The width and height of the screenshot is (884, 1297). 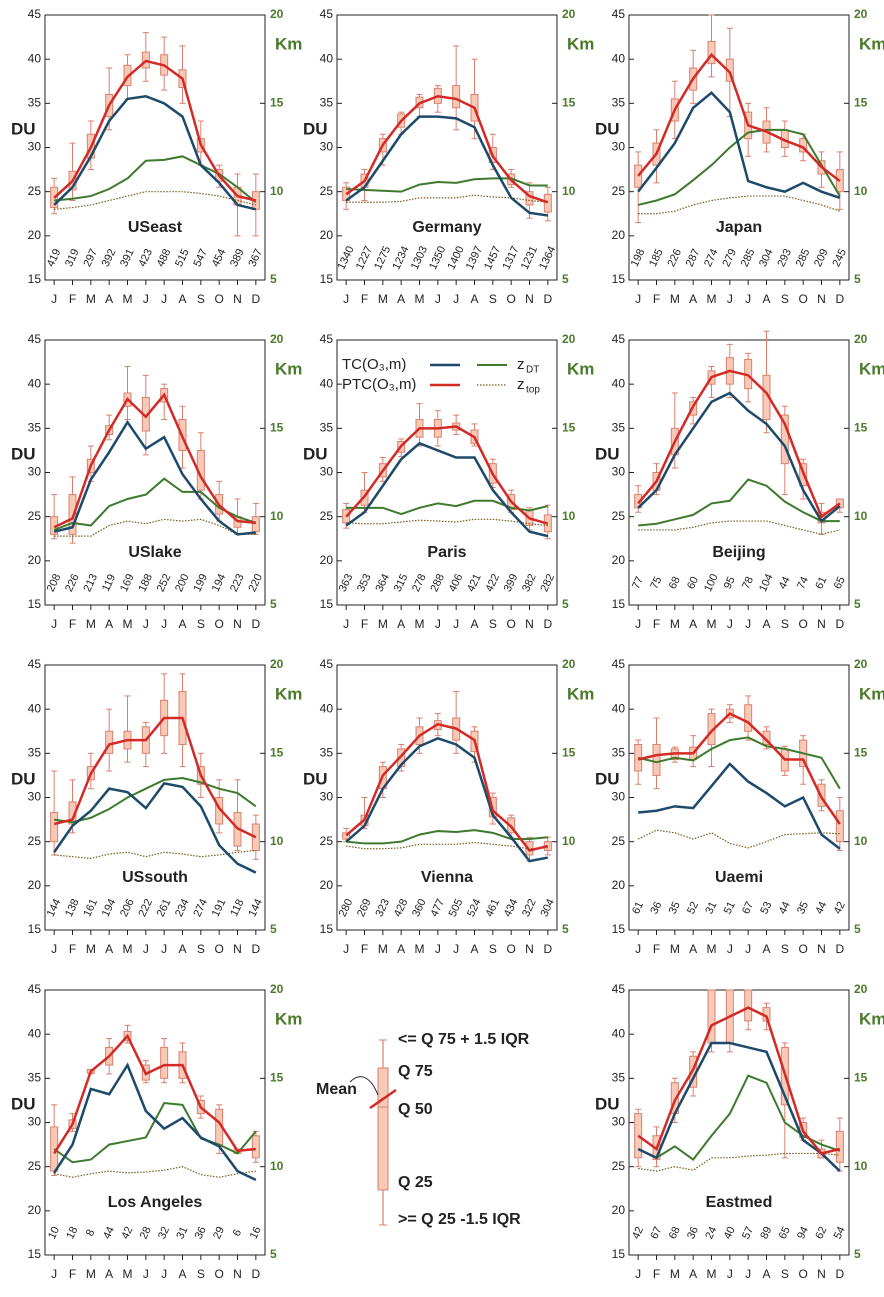 I want to click on sample-count: 245, so click(x=839, y=258).